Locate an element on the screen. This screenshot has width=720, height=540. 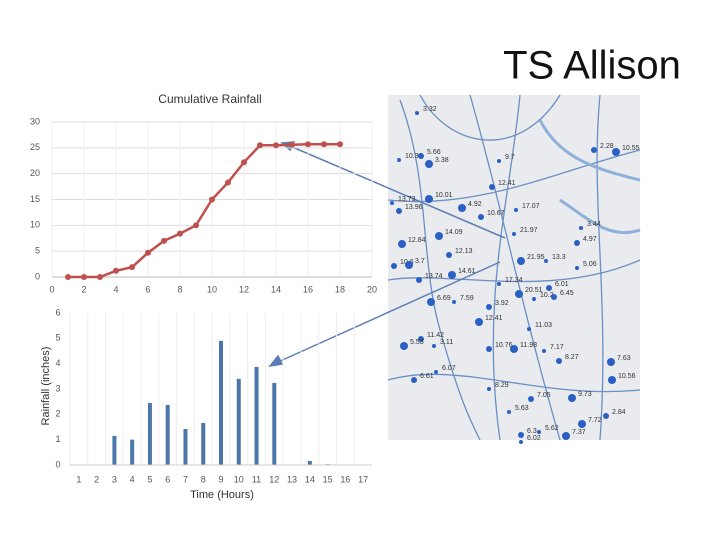
y-tick-label: 30 is located at coordinates (35, 121).